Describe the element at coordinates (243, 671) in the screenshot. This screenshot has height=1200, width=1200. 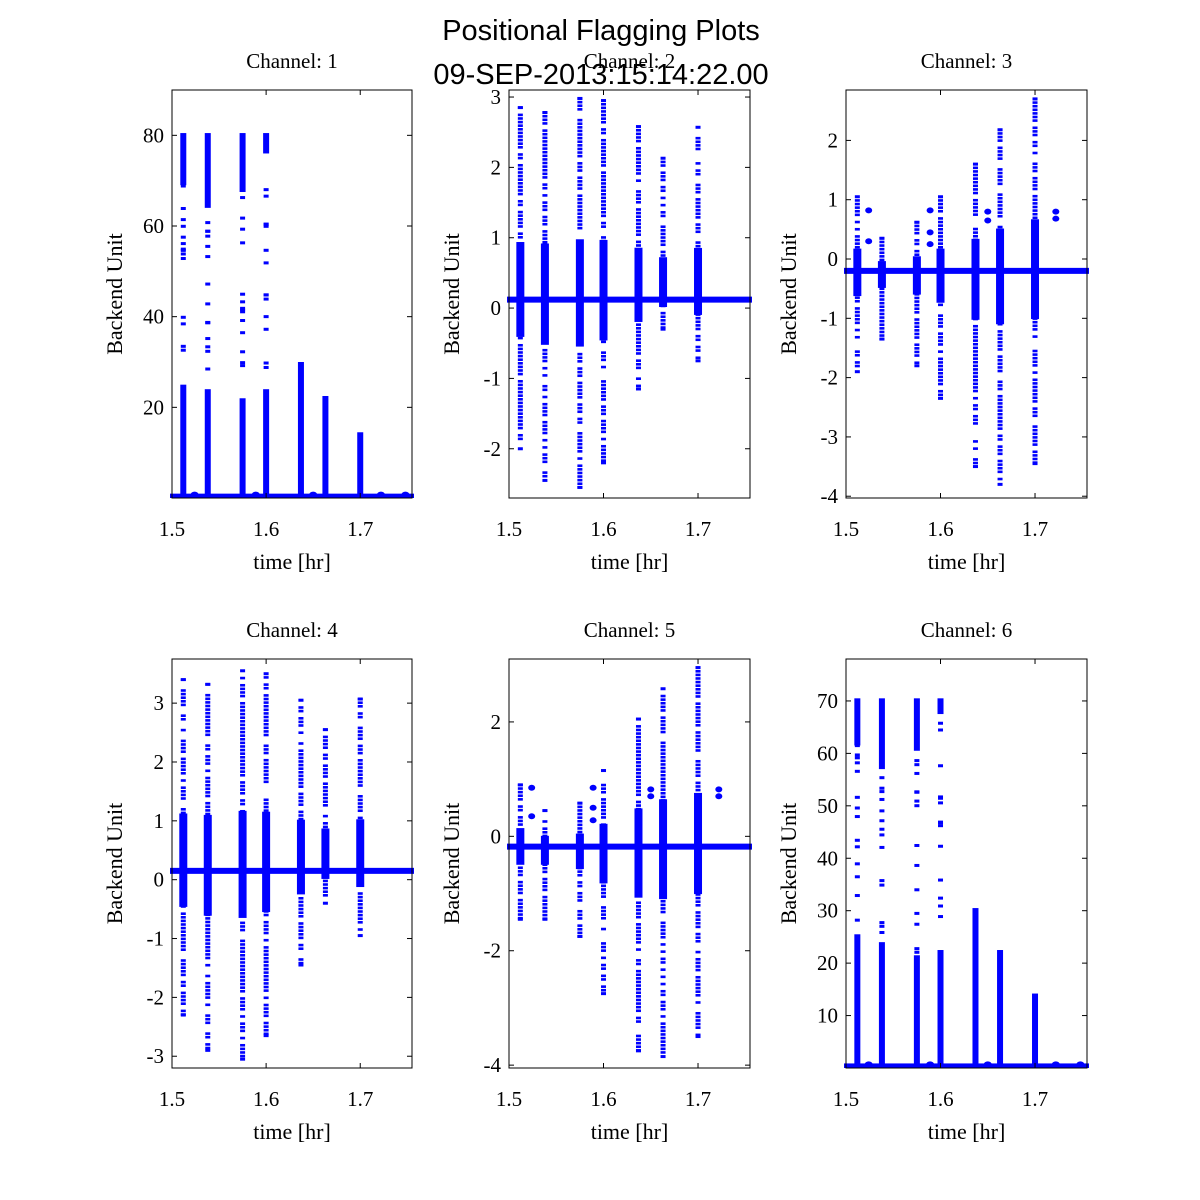
I see `spike-max-point` at that location.